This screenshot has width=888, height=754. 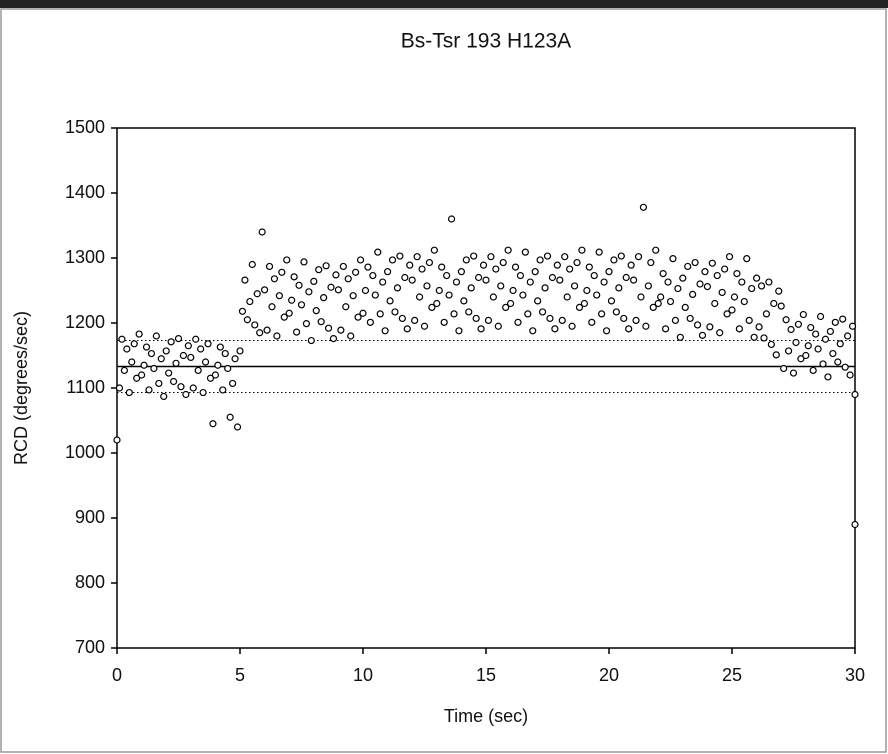 I want to click on y-tick-label: 800, so click(x=90, y=582).